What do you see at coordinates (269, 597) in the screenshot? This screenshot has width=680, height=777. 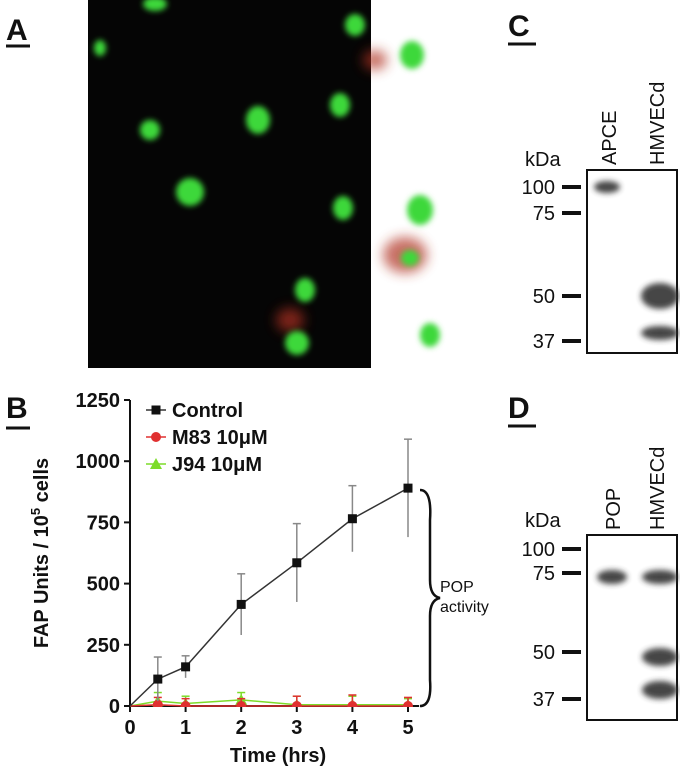 I see `series-line` at bounding box center [269, 597].